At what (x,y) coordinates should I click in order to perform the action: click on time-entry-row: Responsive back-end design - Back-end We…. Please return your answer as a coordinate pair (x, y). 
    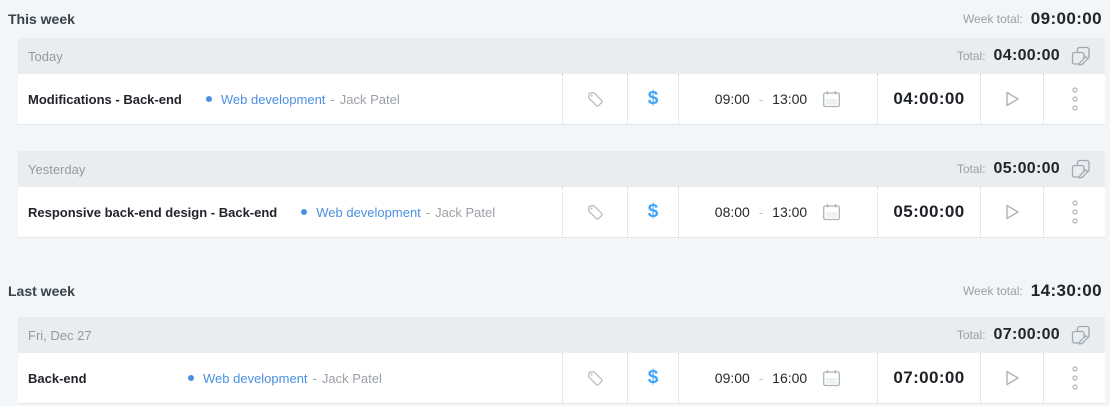
    Looking at the image, I should click on (561, 212).